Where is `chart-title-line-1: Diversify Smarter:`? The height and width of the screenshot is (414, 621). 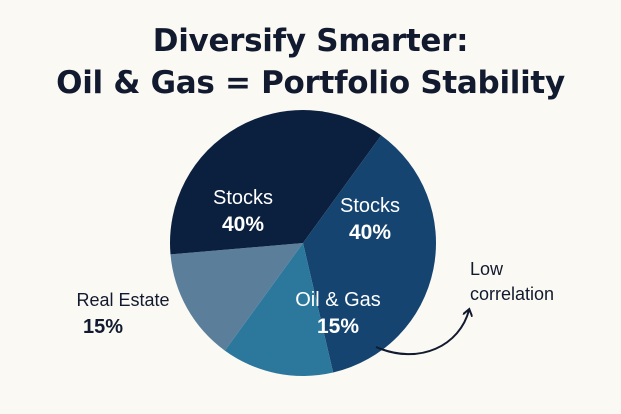
chart-title-line-1: Diversify Smarter: is located at coordinates (310, 41).